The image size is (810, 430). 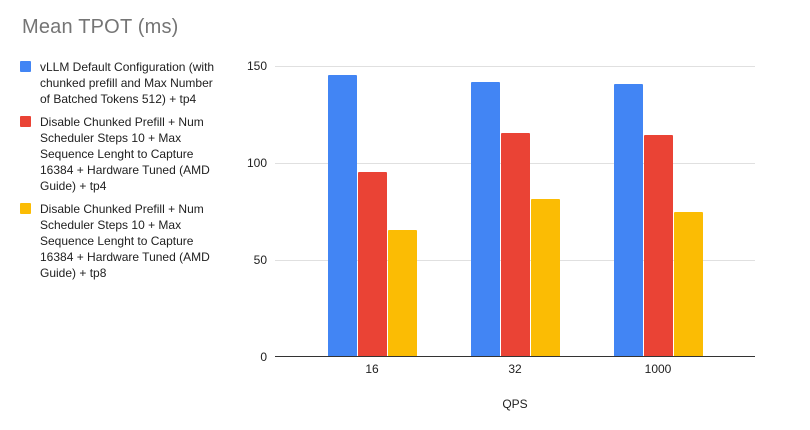 What do you see at coordinates (372, 369) in the screenshot?
I see `x-tick-label: 16` at bounding box center [372, 369].